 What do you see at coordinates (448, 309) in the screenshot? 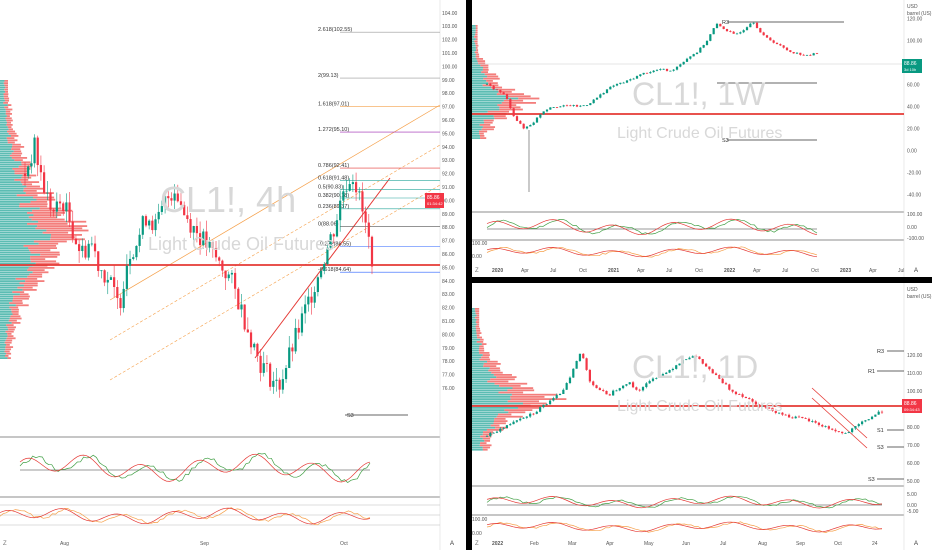
I see `chart-4h-y-tick: 82.00` at bounding box center [448, 309].